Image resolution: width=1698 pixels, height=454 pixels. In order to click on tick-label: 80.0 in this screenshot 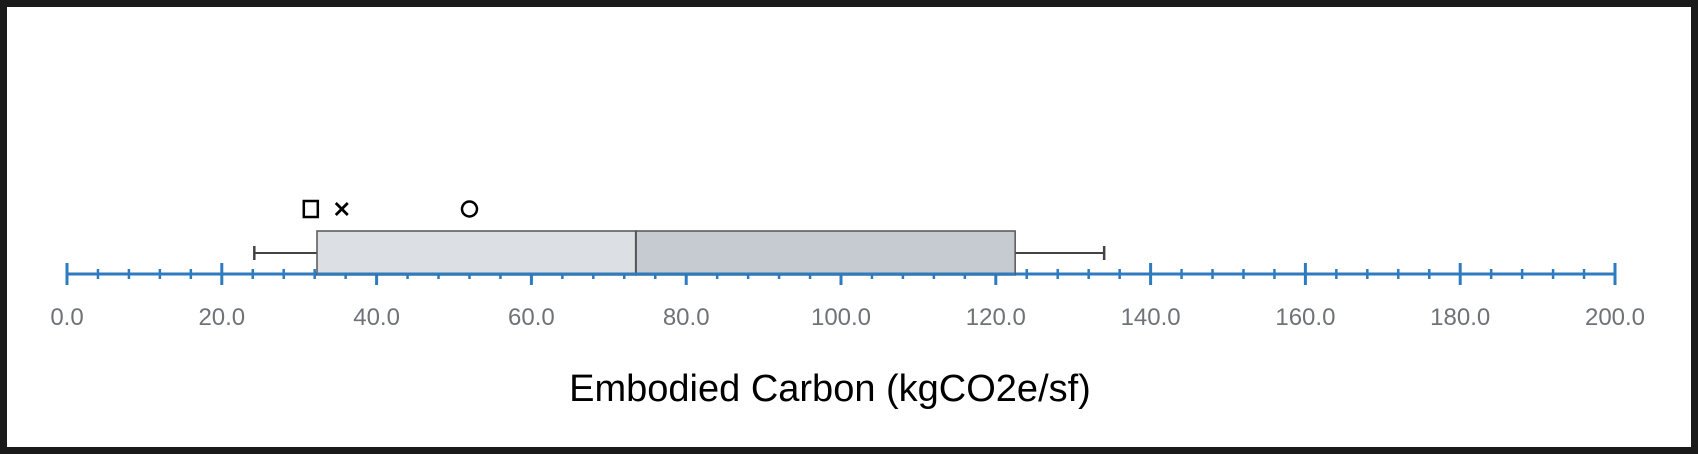, I will do `click(686, 317)`.